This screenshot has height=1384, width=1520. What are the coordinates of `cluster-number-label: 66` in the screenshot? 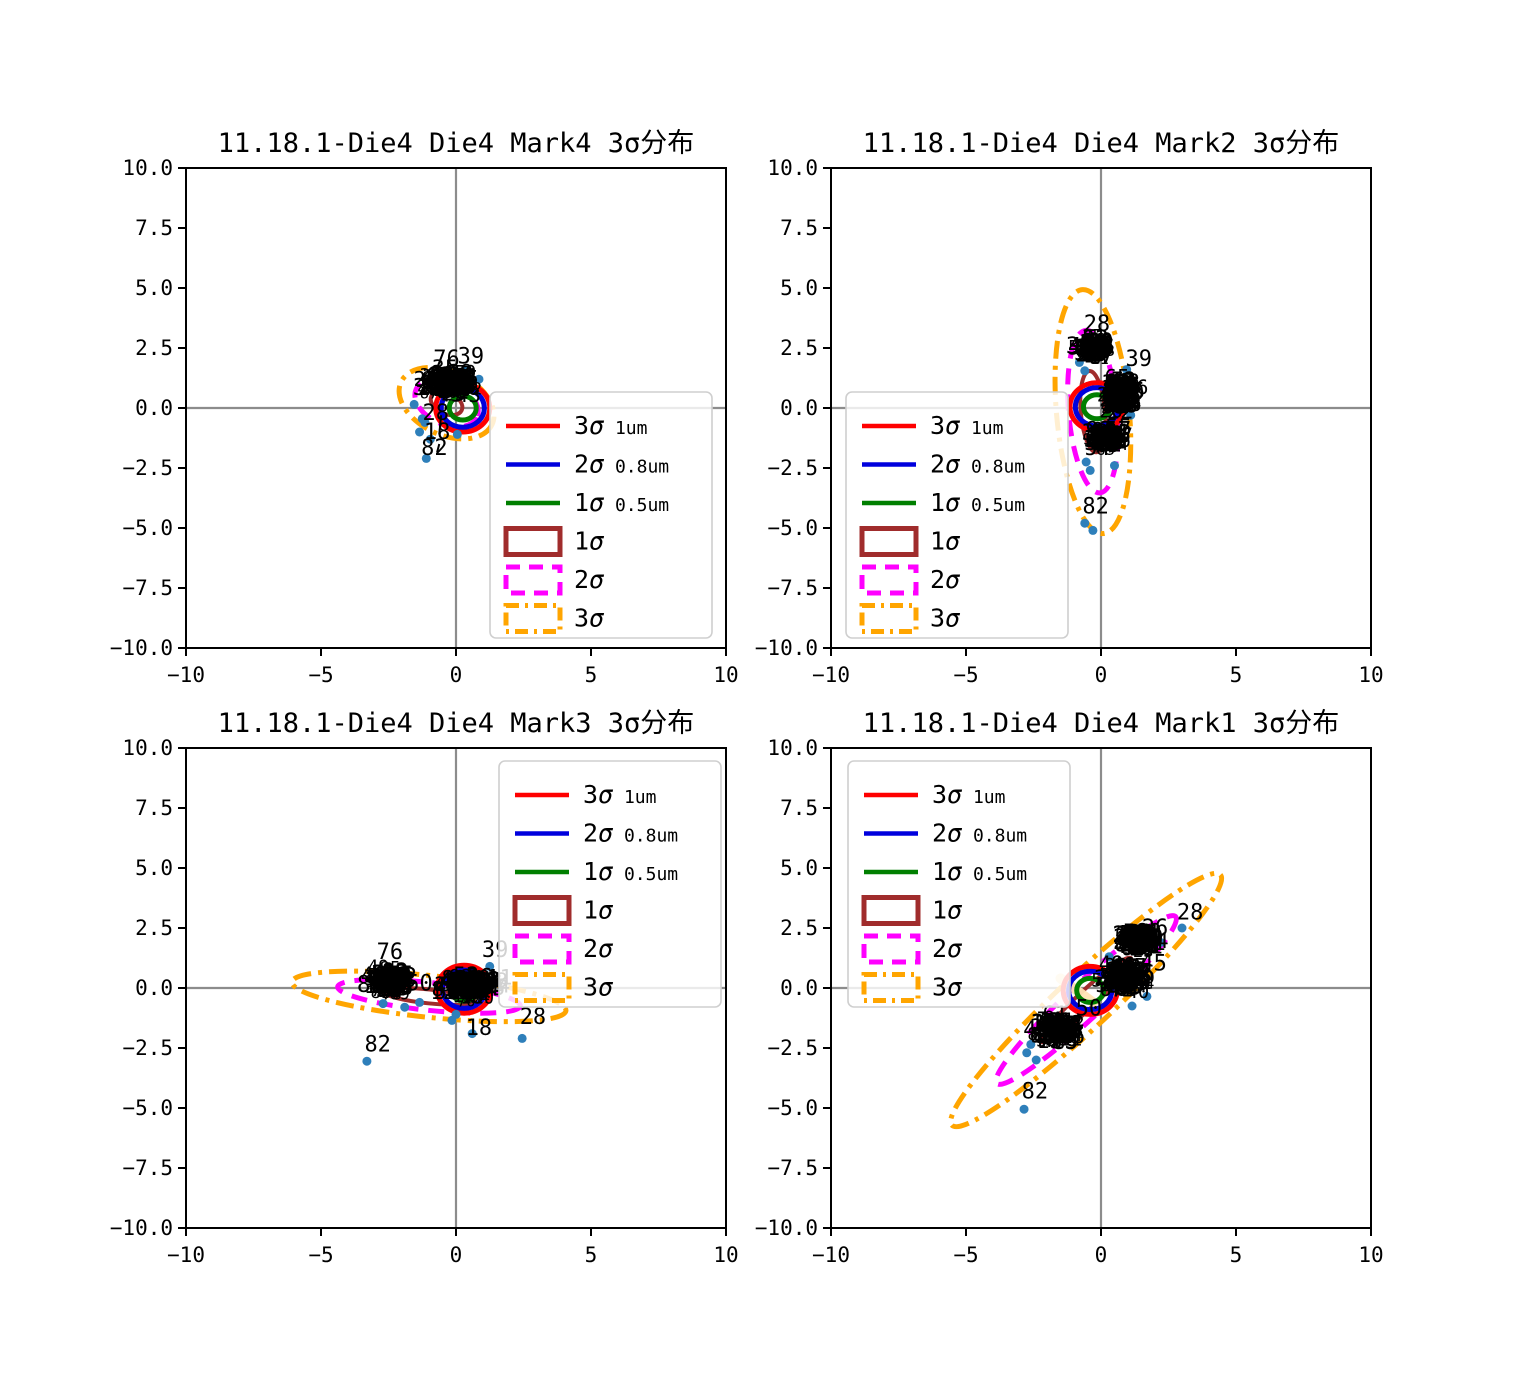 It's located at (1098, 439).